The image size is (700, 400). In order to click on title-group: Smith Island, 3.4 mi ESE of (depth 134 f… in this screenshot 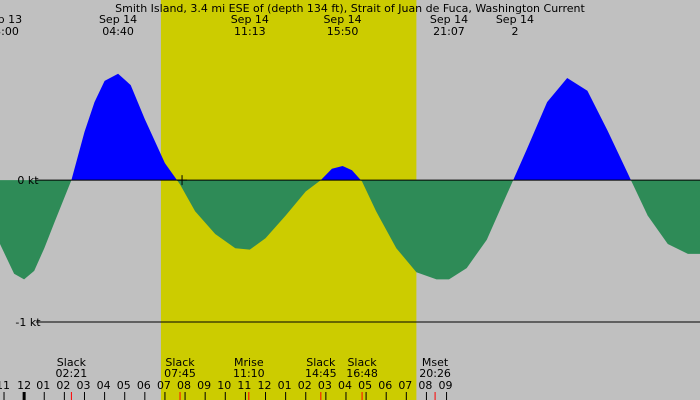, I will do `click(350, 8)`.